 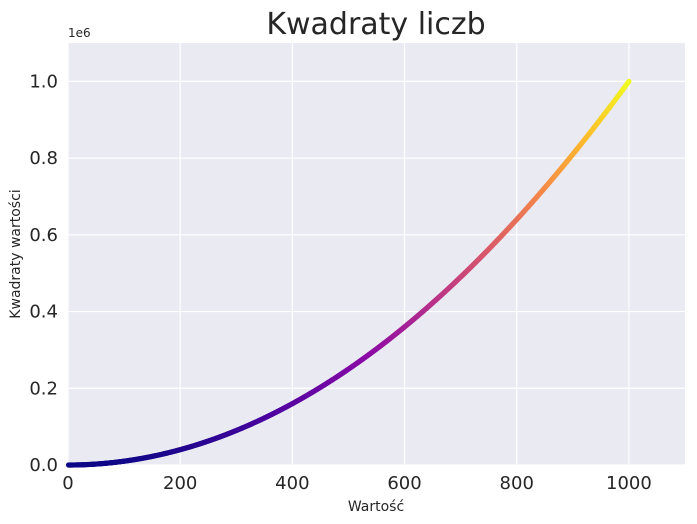 I want to click on x-tick-label: 800, so click(x=517, y=483).